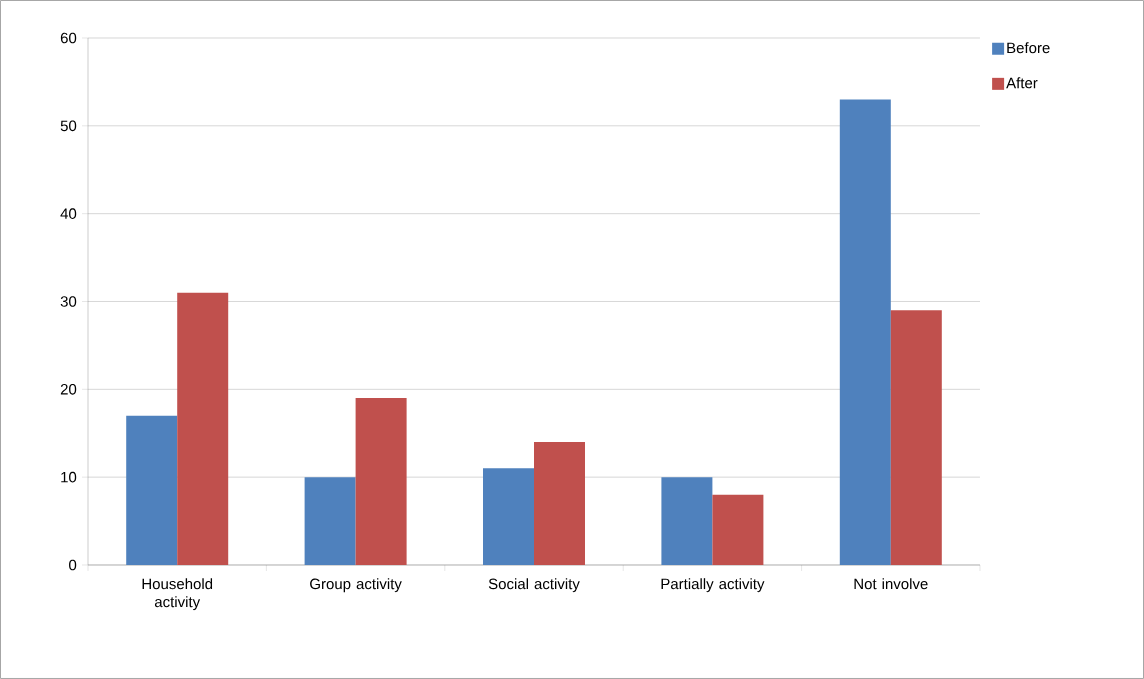 This screenshot has width=1144, height=679. What do you see at coordinates (68, 213) in the screenshot?
I see `y-tick-label: 40` at bounding box center [68, 213].